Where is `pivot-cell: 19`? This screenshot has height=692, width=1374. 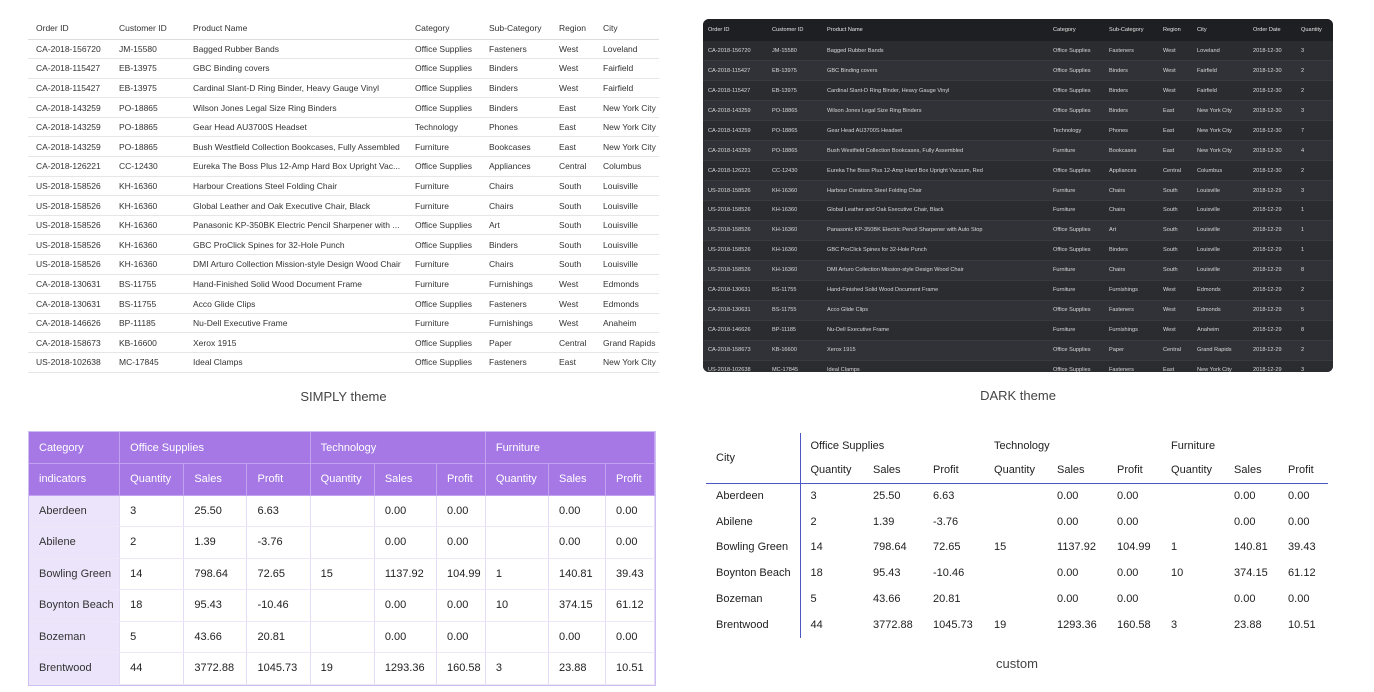 pivot-cell: 19 is located at coordinates (342, 668).